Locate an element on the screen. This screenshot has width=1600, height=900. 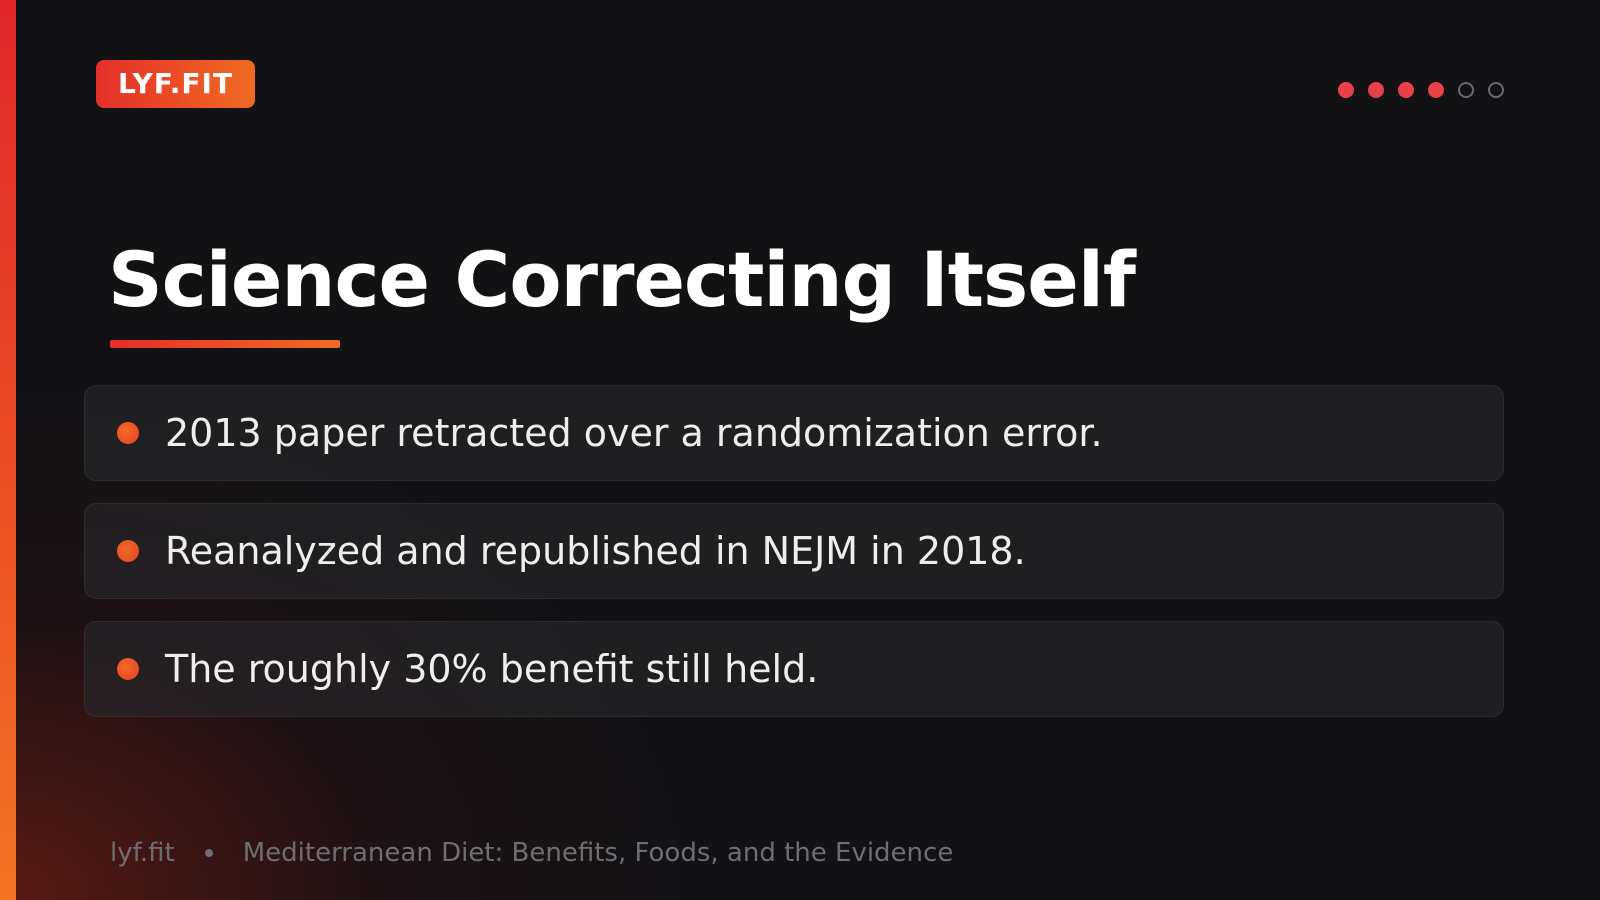
bullet-card: The roughly 30% benefit still held. is located at coordinates (794, 669).